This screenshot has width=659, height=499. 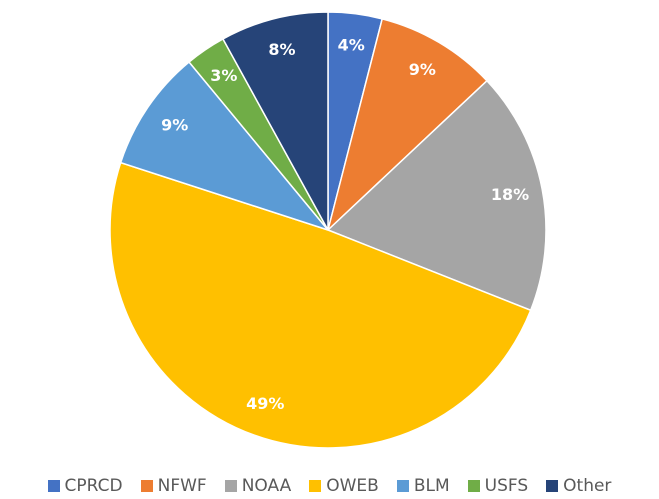 What do you see at coordinates (265, 403) in the screenshot?
I see `data-label: 49%` at bounding box center [265, 403].